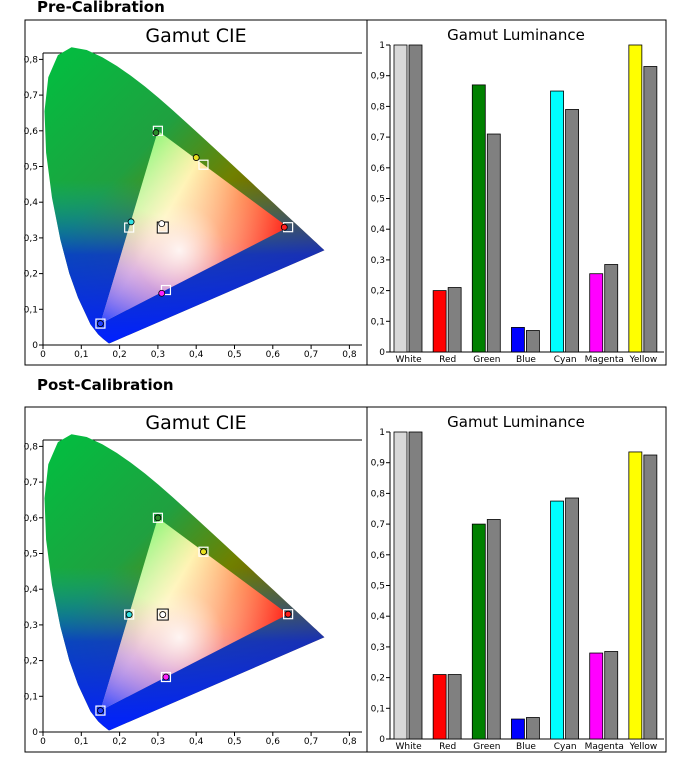 Image resolution: width=687 pixels, height=764 pixels. I want to click on cie-y-tick-label: 0,1, so click(31, 310).